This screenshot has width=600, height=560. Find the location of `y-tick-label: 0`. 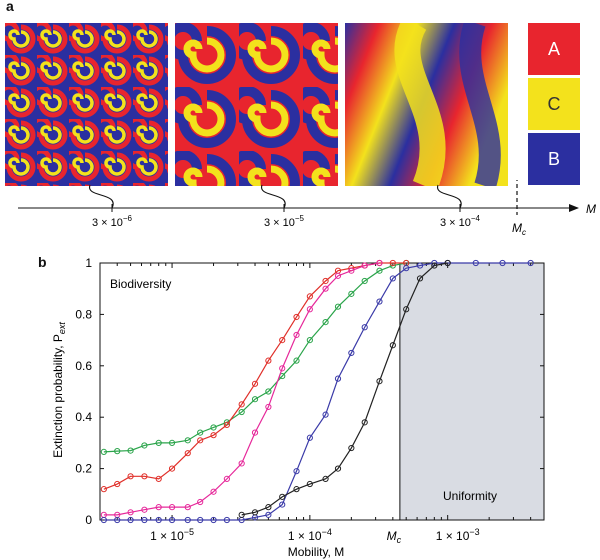

y-tick-label: 0 is located at coordinates (88, 520).